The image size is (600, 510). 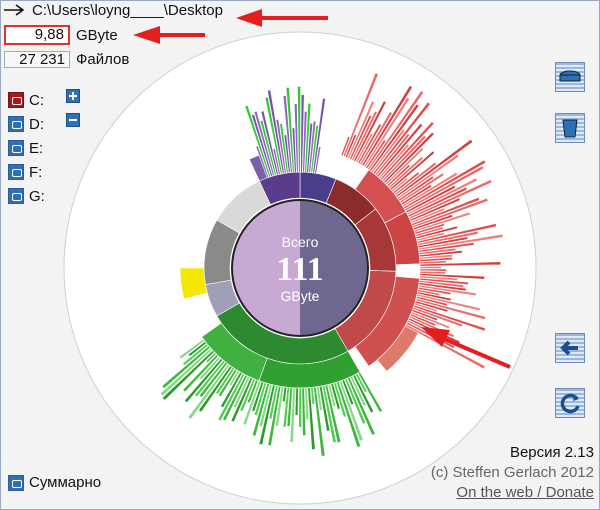 I want to click on summary-toggle: Суммарно, so click(x=54, y=482).